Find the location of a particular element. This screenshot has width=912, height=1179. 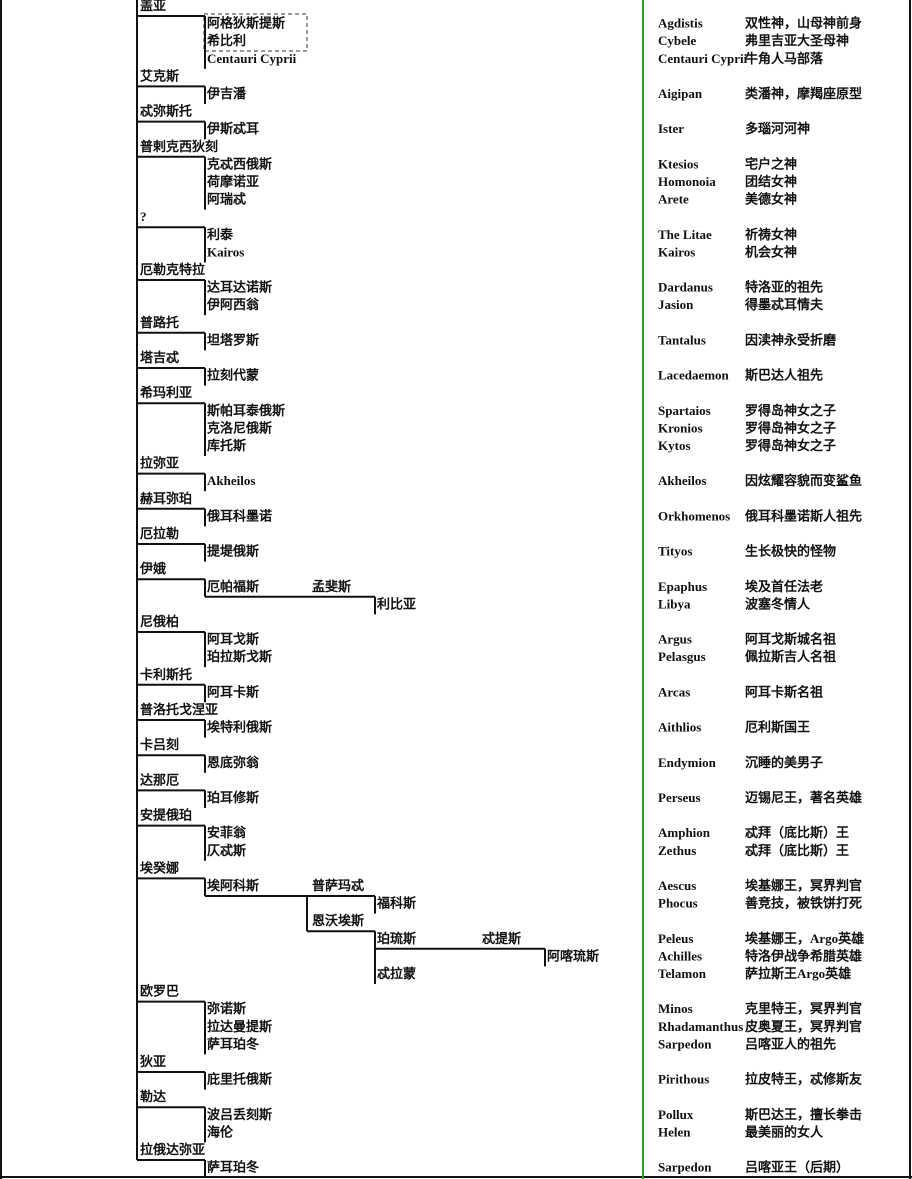

child-name: 拉达曼提斯 is located at coordinates (239, 1026).